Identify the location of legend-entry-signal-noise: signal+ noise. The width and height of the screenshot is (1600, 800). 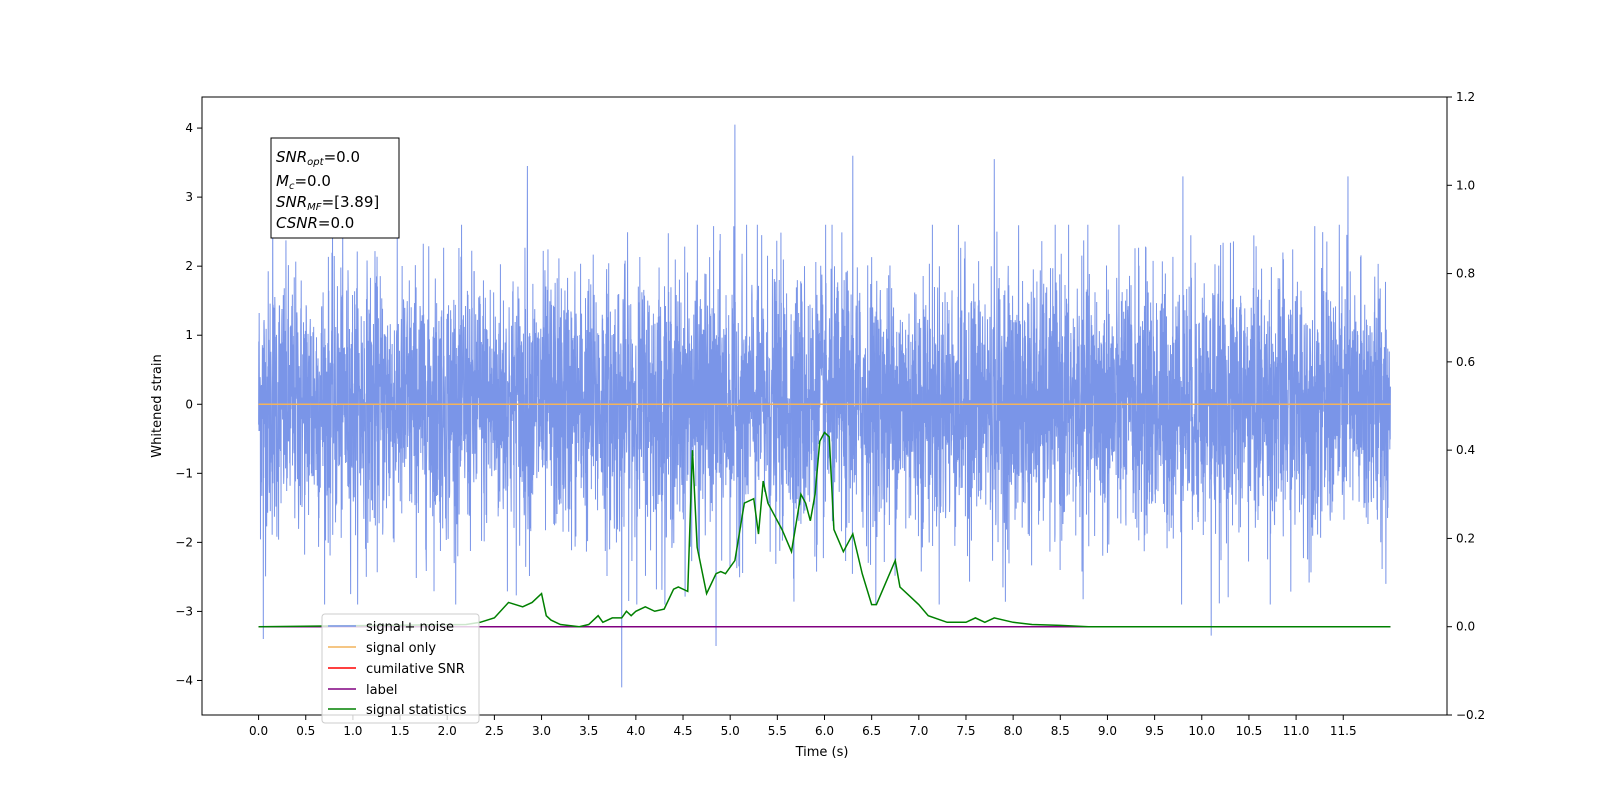
(391, 627).